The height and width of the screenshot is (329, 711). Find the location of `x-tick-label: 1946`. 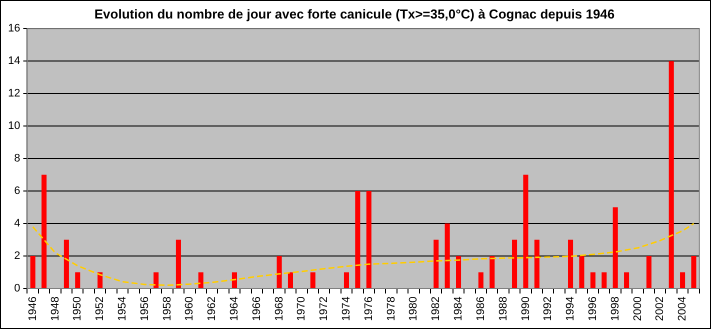

x-tick-label: 1946 is located at coordinates (32, 309).